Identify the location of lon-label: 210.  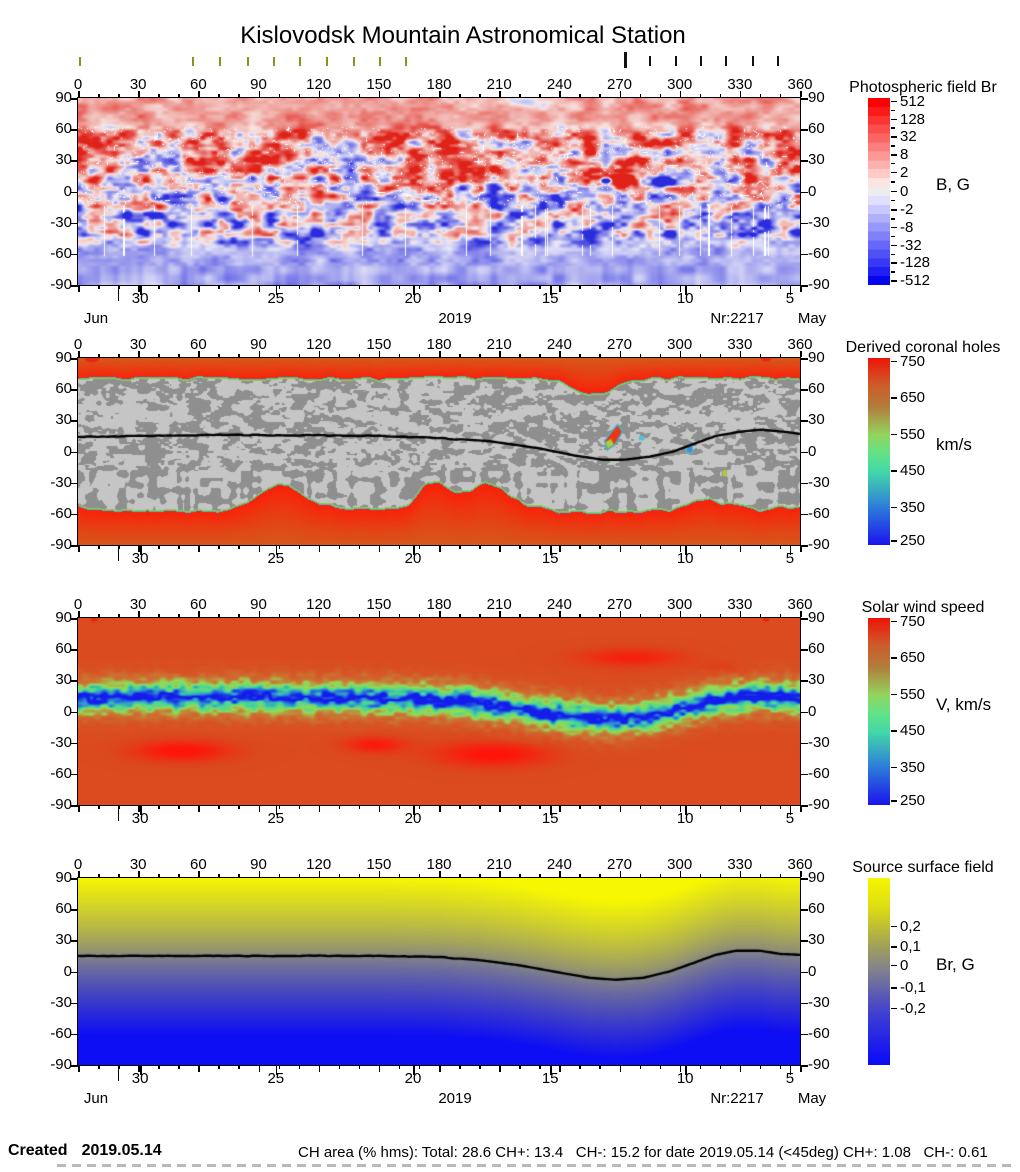
(499, 84).